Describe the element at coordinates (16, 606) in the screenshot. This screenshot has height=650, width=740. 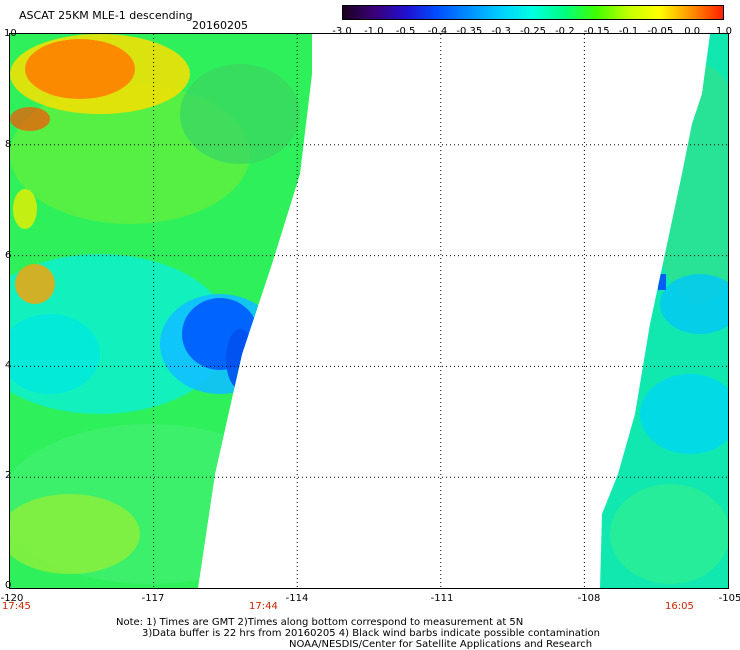
I see `time-label-left: 17:45` at that location.